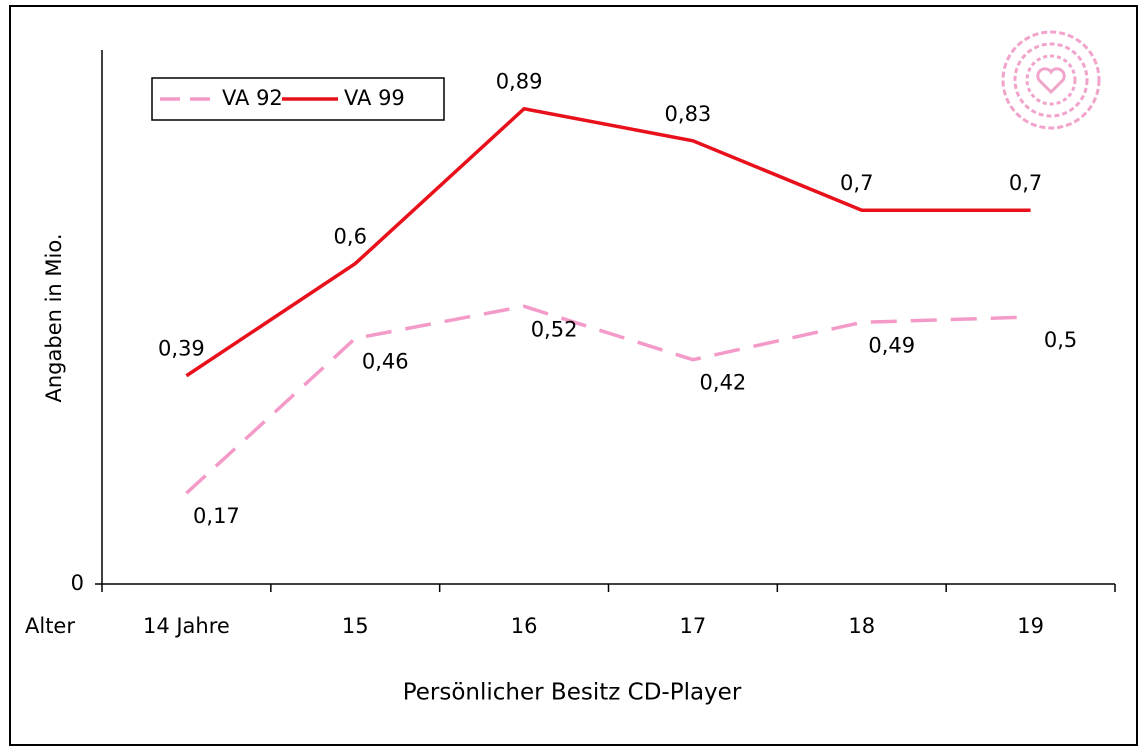  What do you see at coordinates (252, 98) in the screenshot?
I see `legend-label: VA 92` at bounding box center [252, 98].